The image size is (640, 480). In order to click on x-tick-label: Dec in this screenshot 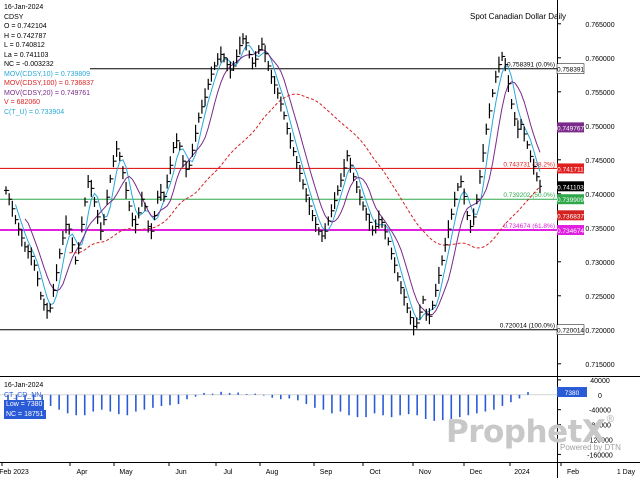, I will do `click(476, 472)`.